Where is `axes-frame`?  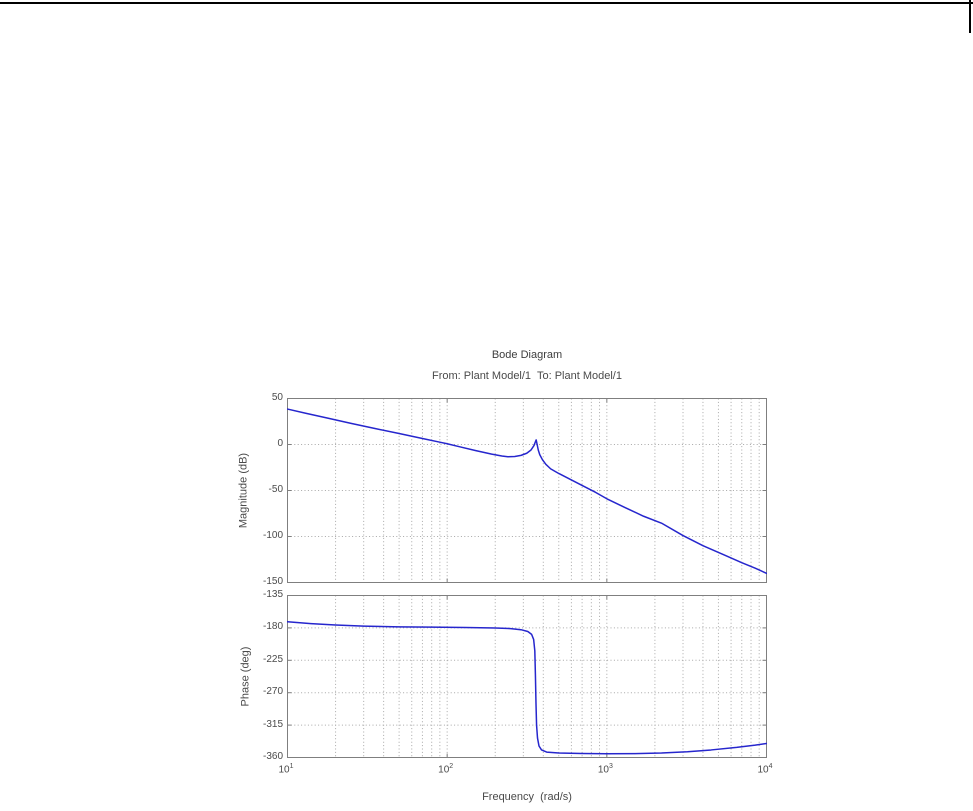
axes-frame is located at coordinates (527, 676).